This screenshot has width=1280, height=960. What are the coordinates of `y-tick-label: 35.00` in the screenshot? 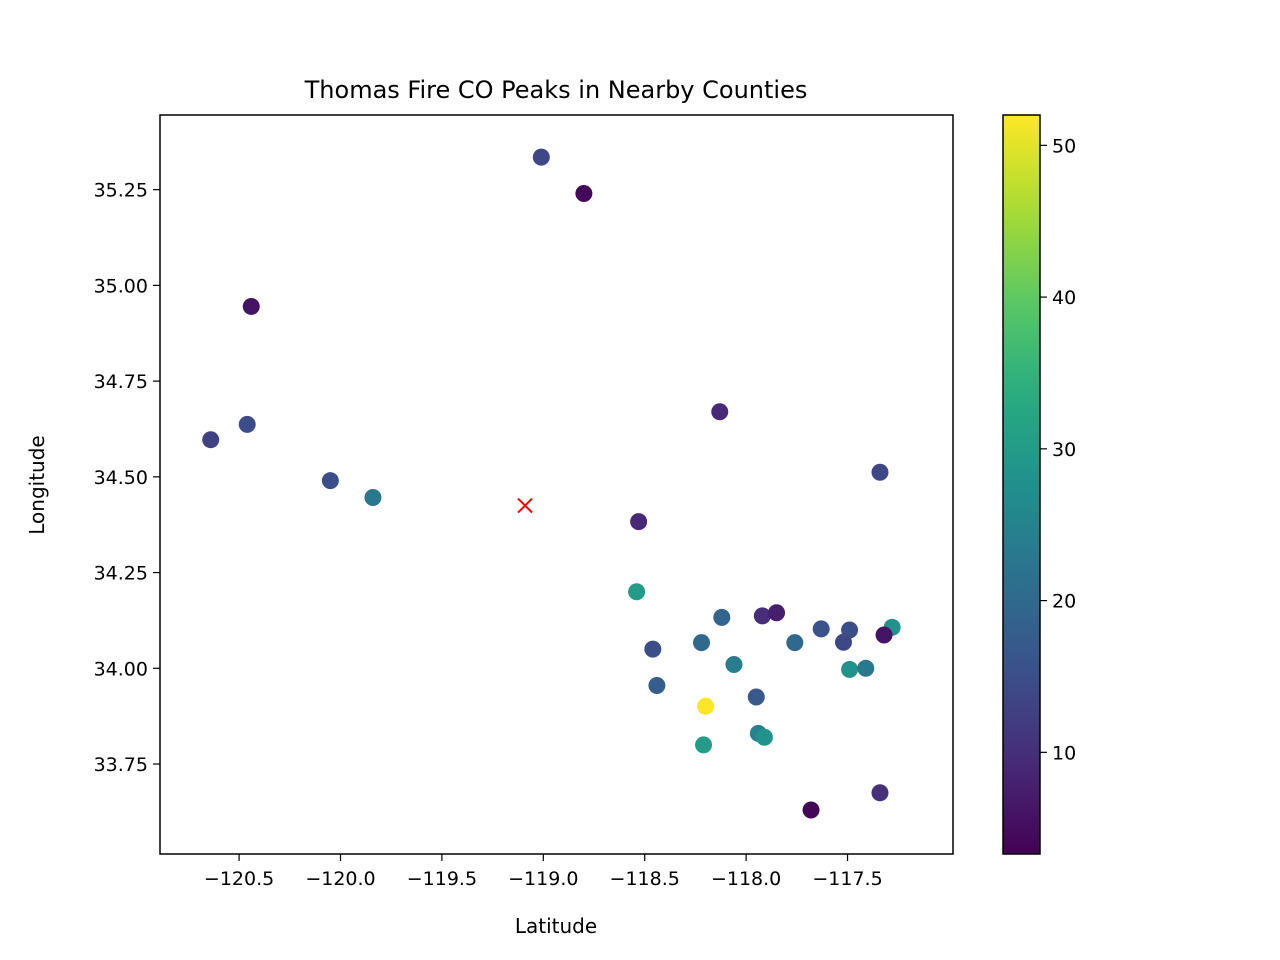 It's located at (121, 286).